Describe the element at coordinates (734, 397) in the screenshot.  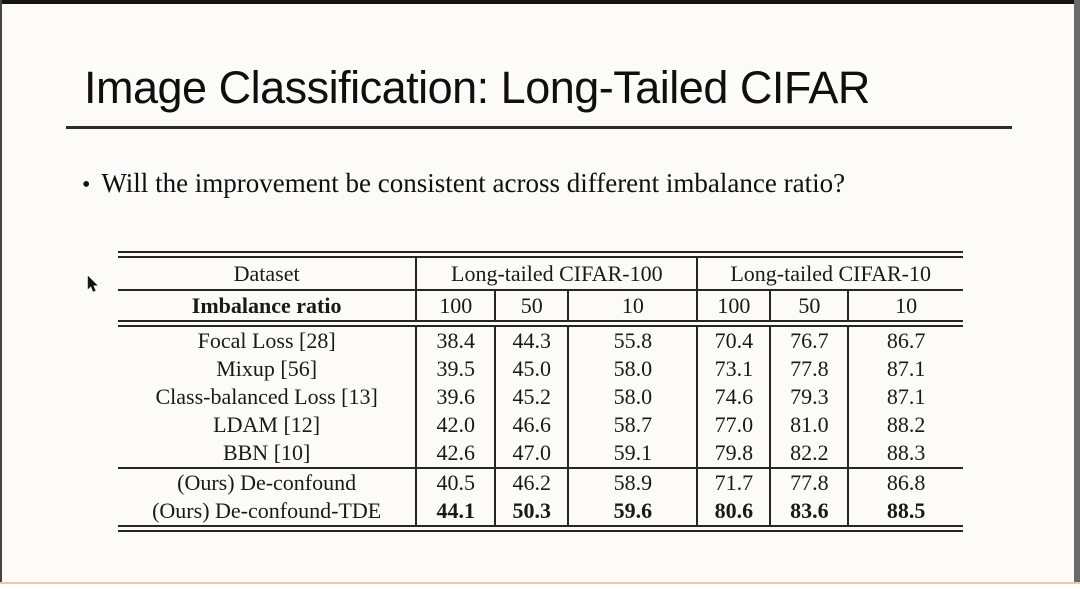
I see `value-cell: 74.6` at that location.